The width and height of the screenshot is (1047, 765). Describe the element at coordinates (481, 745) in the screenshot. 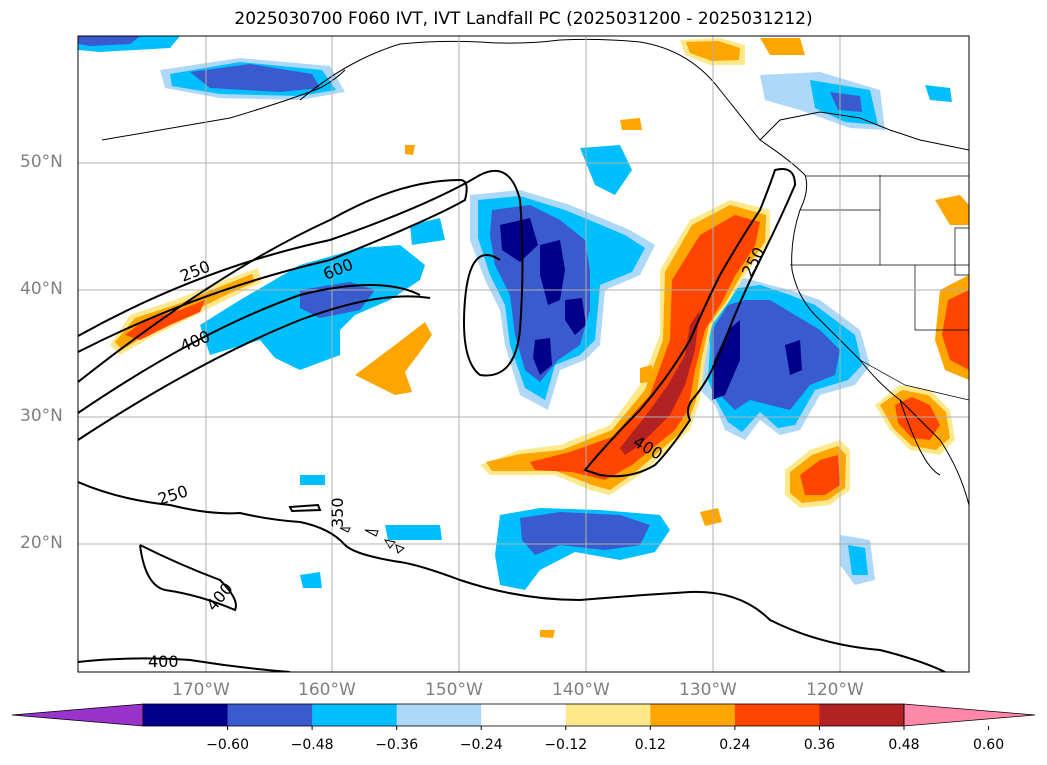

I see `colorbar-tick-label: −0.24` at that location.